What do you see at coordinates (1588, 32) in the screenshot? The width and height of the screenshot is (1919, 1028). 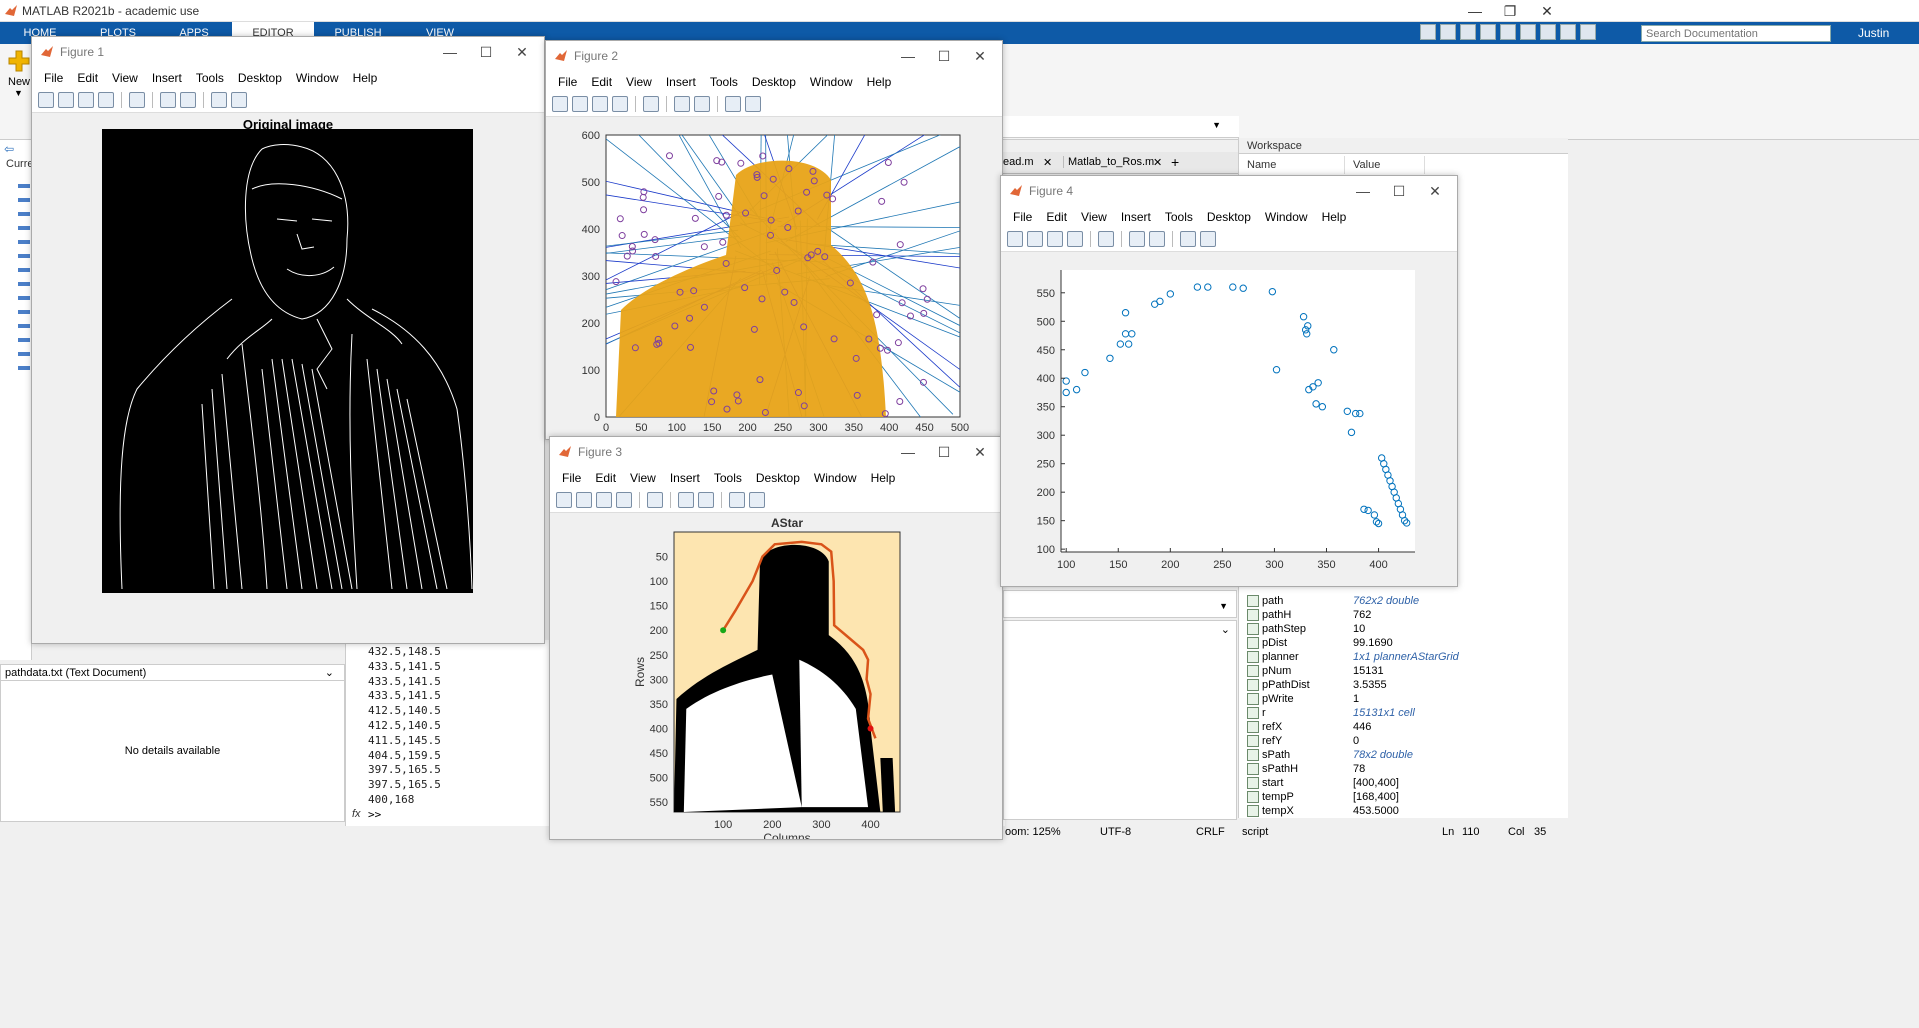 I see `community-icon` at bounding box center [1588, 32].